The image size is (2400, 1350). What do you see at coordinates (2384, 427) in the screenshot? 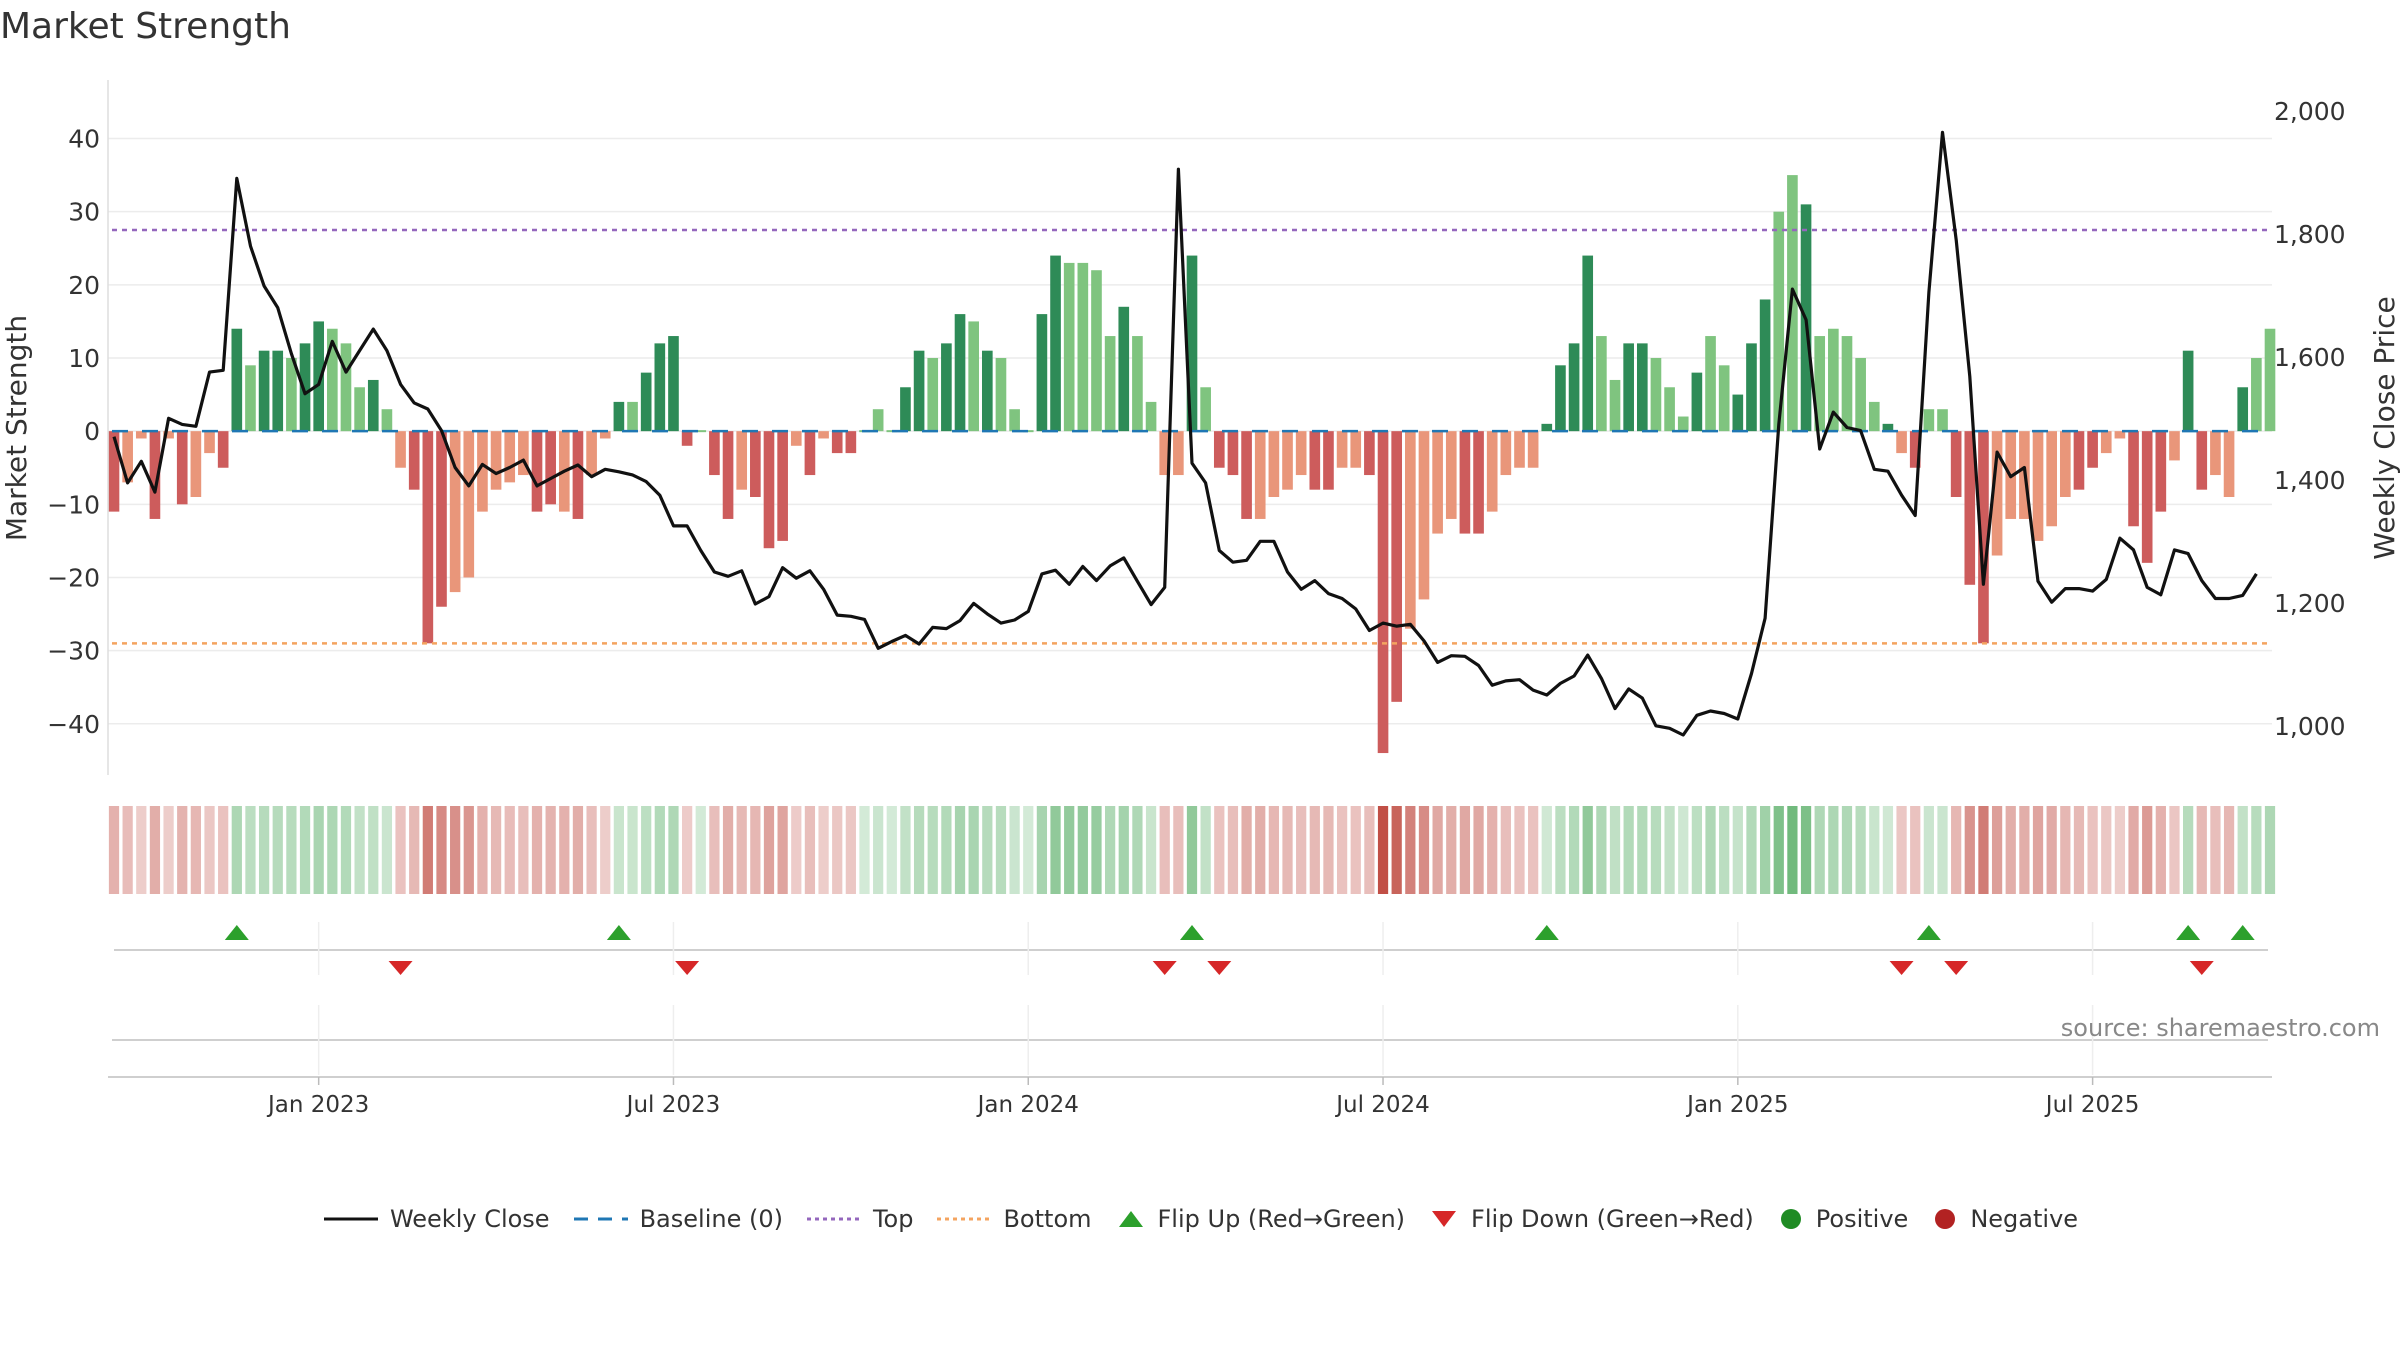
I see `y2-axis-label: Weekly Close Price` at bounding box center [2384, 427].